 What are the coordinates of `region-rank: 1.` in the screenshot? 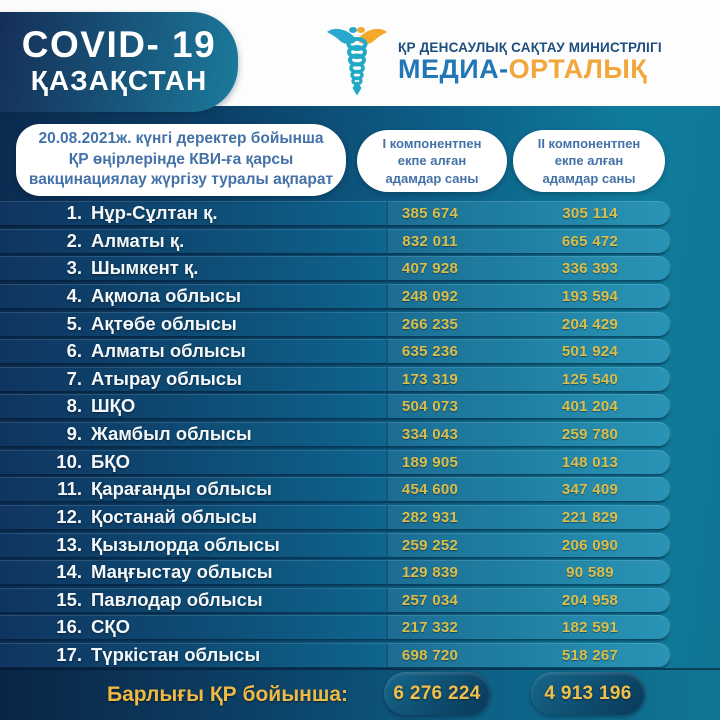 It's located at (74, 212).